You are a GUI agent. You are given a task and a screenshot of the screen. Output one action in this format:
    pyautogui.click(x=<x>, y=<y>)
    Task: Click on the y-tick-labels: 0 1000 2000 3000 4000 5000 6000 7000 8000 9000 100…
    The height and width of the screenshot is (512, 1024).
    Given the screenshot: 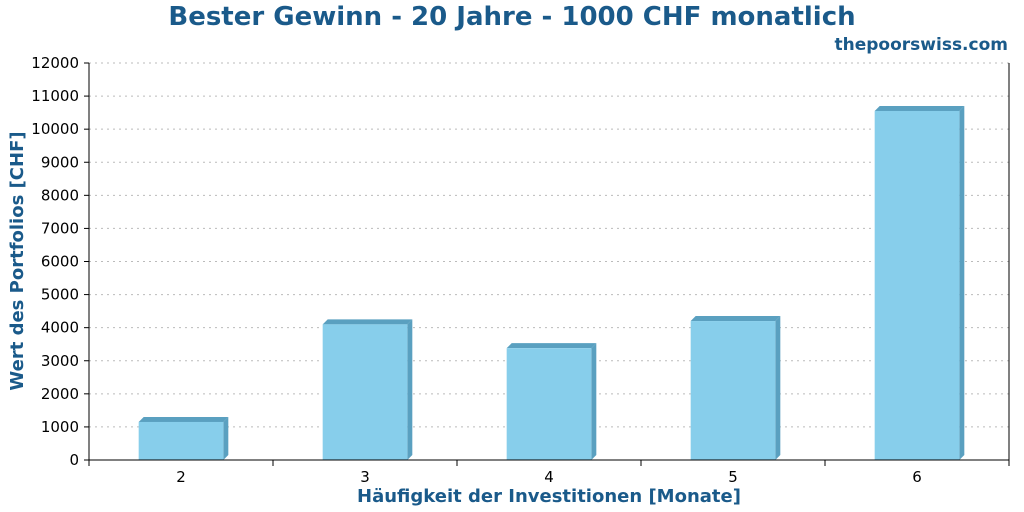 What is the action you would take?
    pyautogui.click(x=55, y=261)
    